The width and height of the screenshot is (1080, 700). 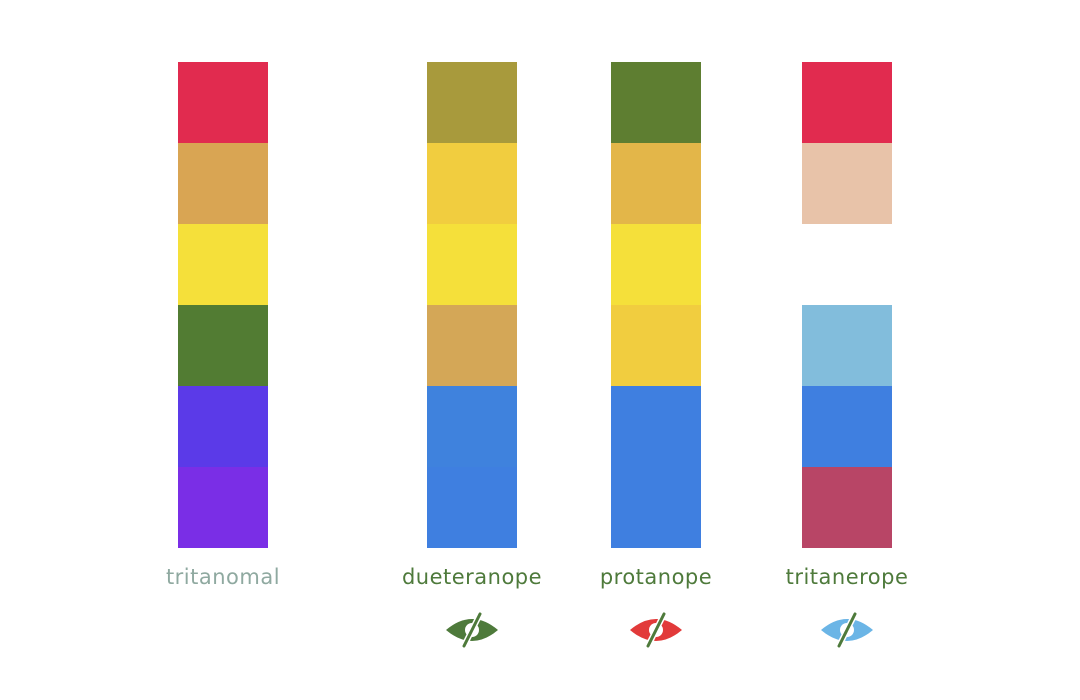 I want to click on label-tritanomal: tritanomal, so click(x=223, y=577).